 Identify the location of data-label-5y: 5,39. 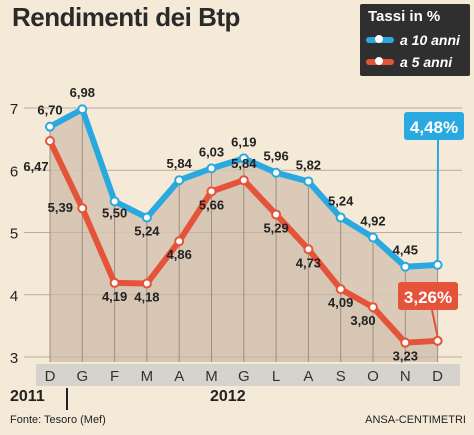
(60, 207).